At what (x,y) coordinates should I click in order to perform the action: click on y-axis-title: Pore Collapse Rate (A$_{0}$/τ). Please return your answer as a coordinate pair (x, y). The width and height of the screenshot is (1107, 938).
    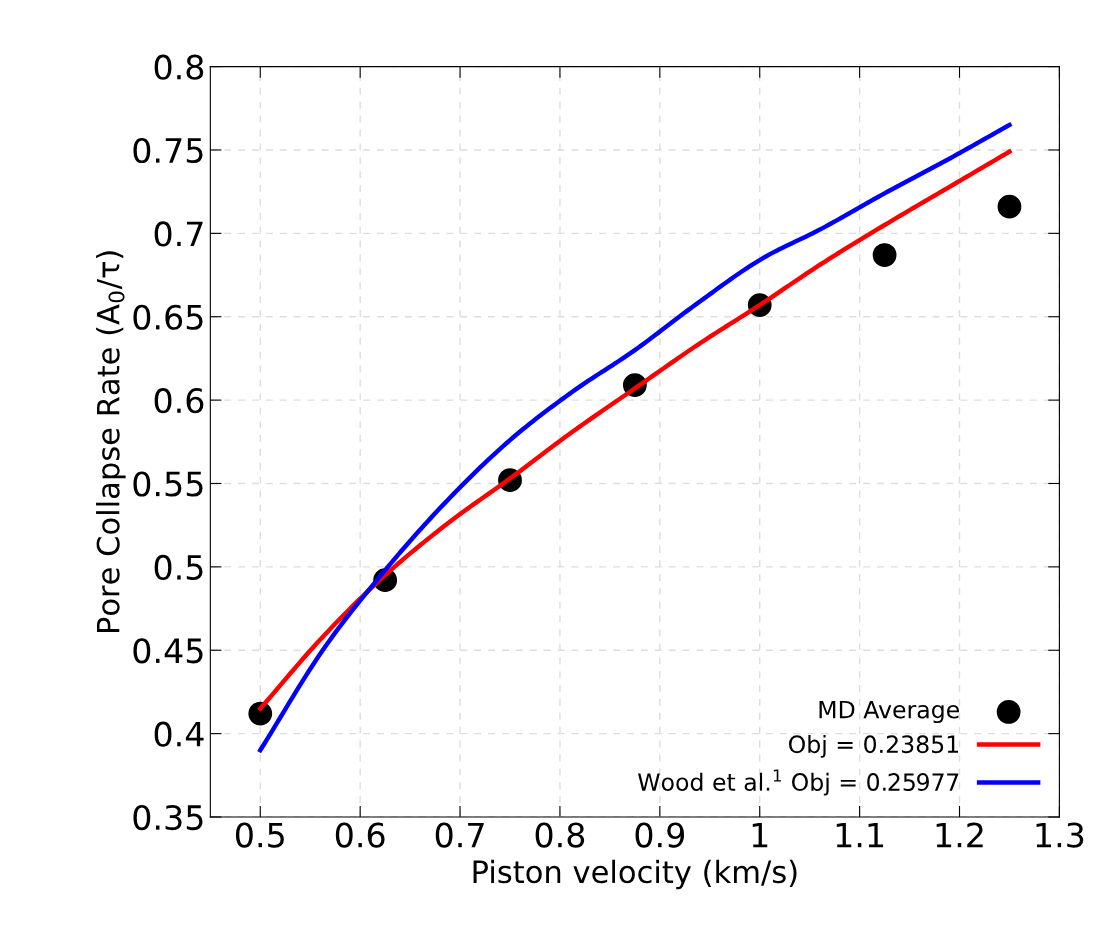
    Looking at the image, I should click on (111, 442).